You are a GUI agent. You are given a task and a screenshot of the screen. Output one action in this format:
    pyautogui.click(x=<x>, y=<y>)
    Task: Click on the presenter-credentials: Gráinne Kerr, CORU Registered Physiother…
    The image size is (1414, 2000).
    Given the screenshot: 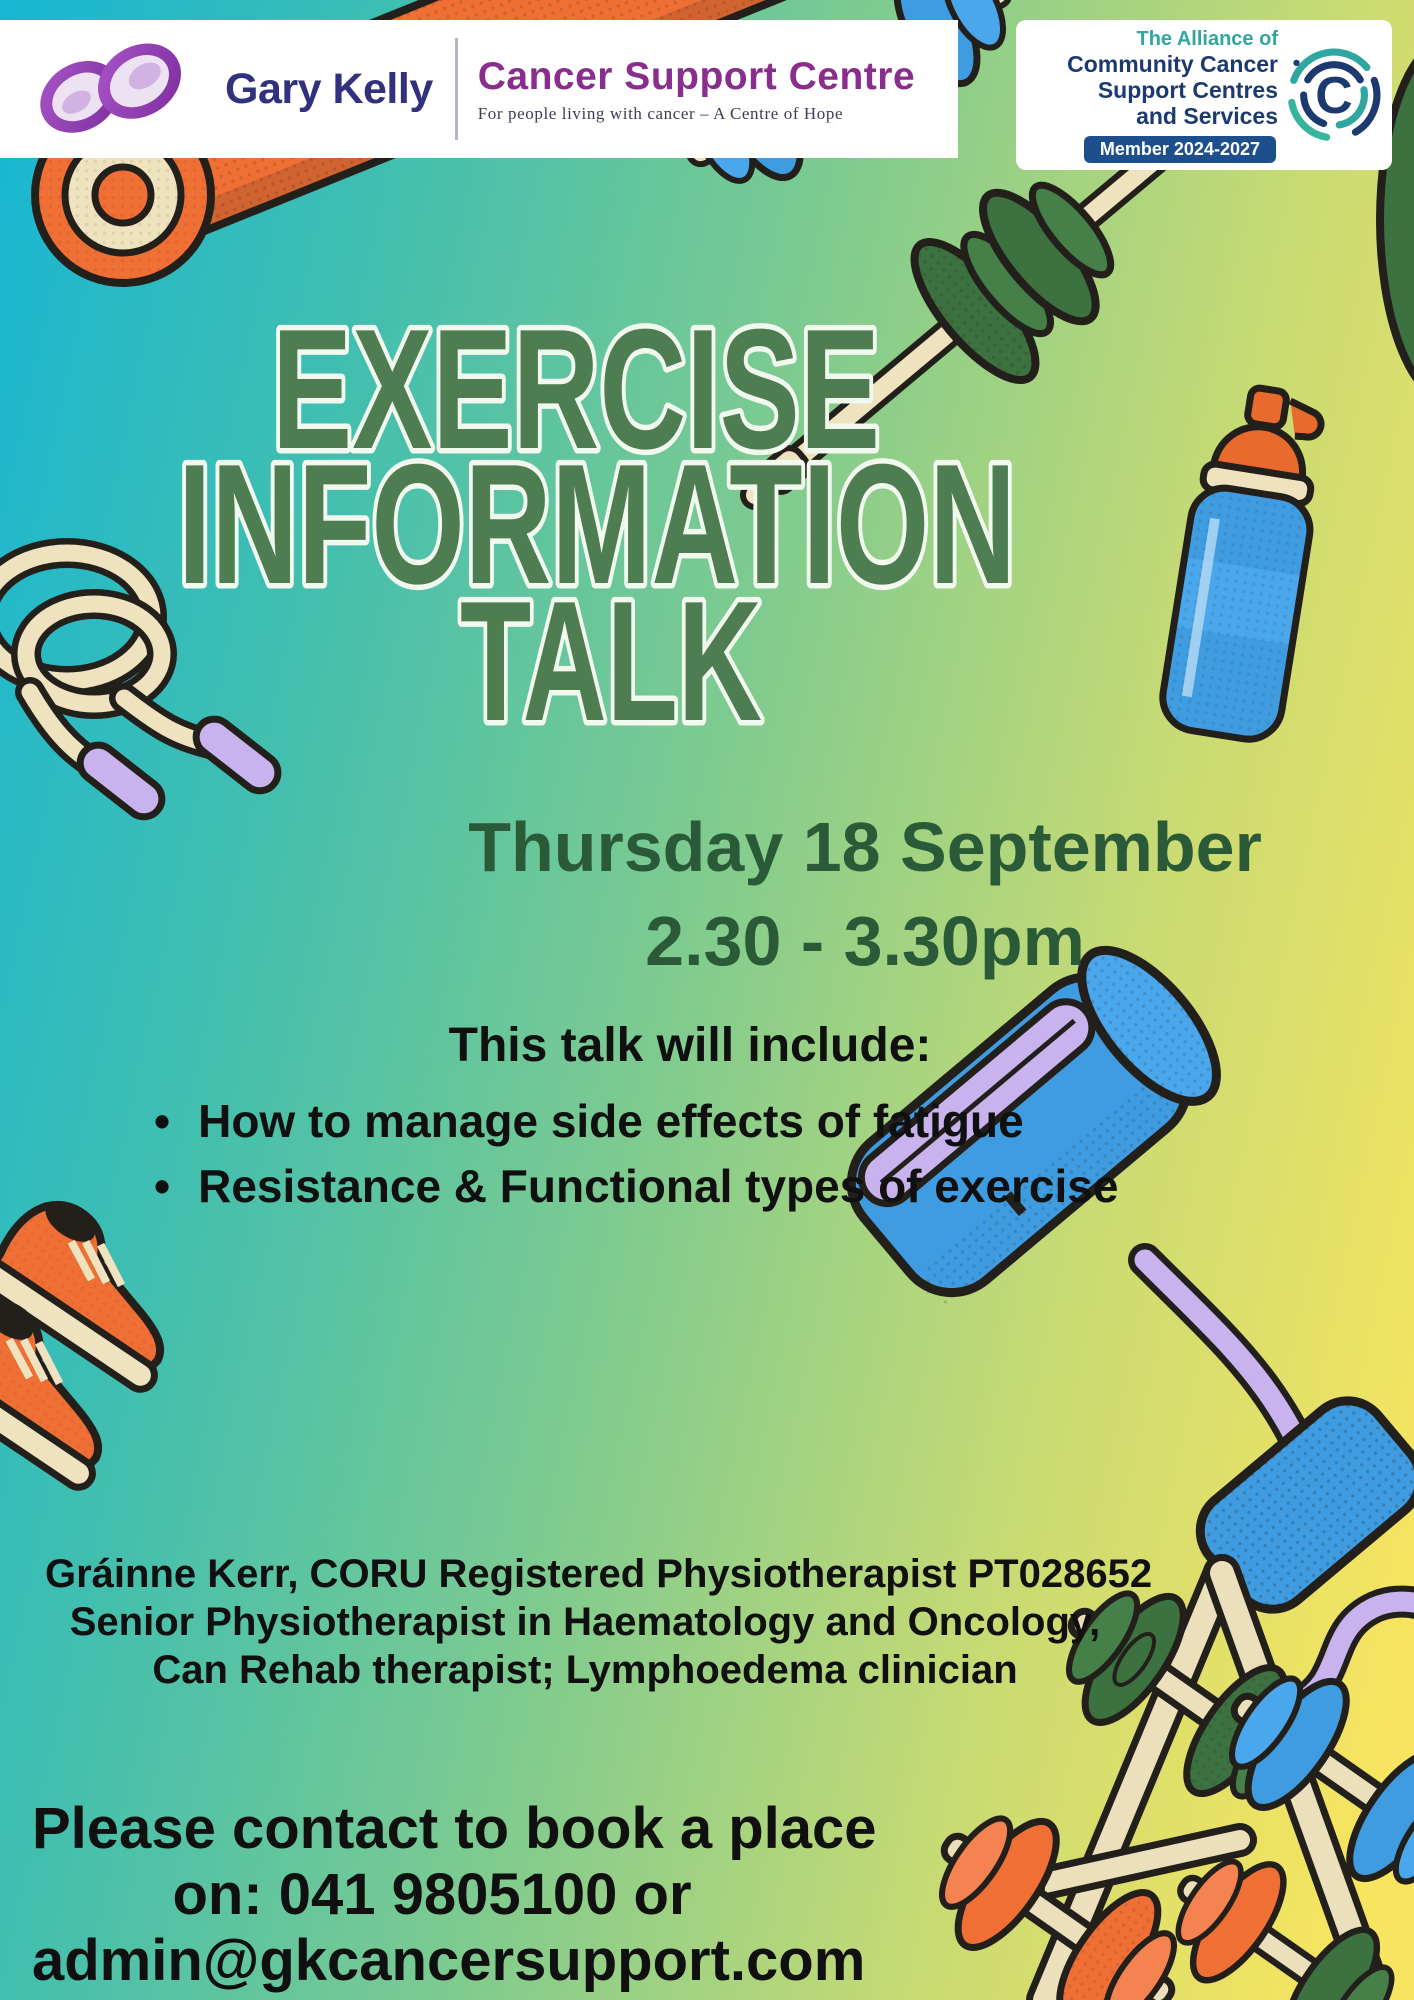 What is the action you would take?
    pyautogui.click(x=599, y=1622)
    